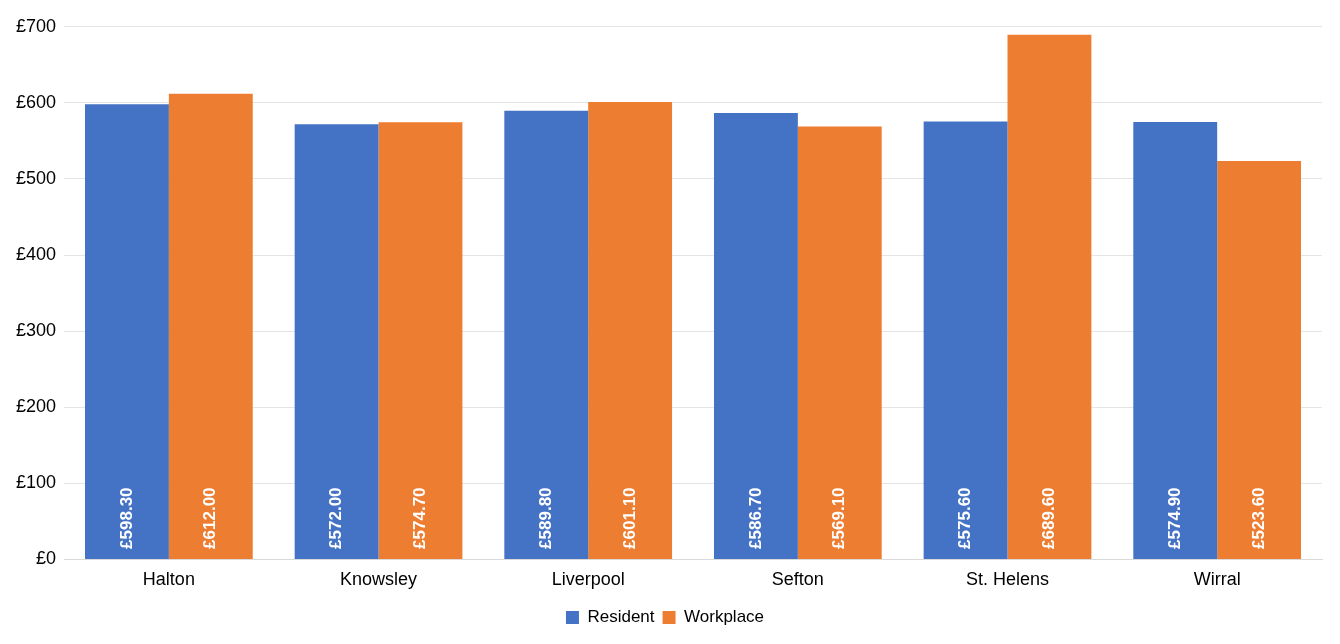  What do you see at coordinates (755, 518) in the screenshot?
I see `data-label: £586.70` at bounding box center [755, 518].